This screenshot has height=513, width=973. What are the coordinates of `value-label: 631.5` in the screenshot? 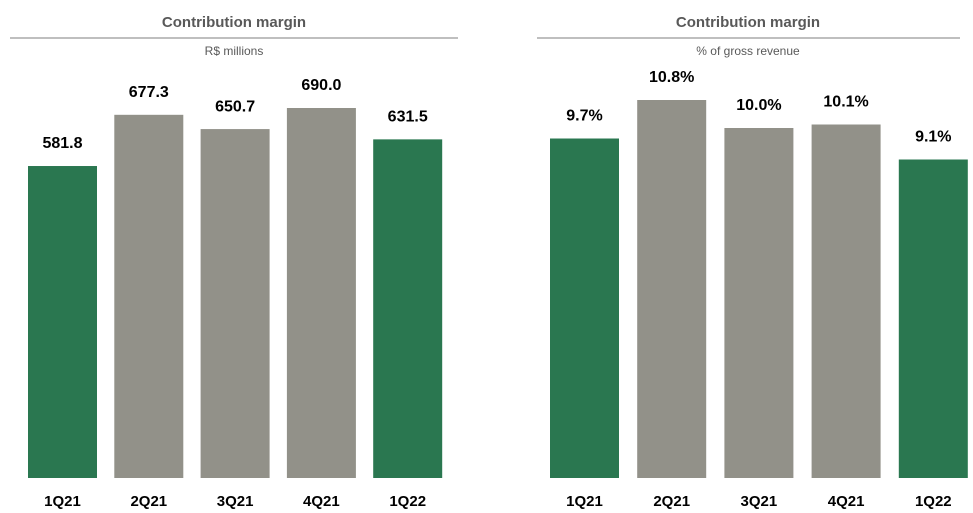 It's located at (408, 117).